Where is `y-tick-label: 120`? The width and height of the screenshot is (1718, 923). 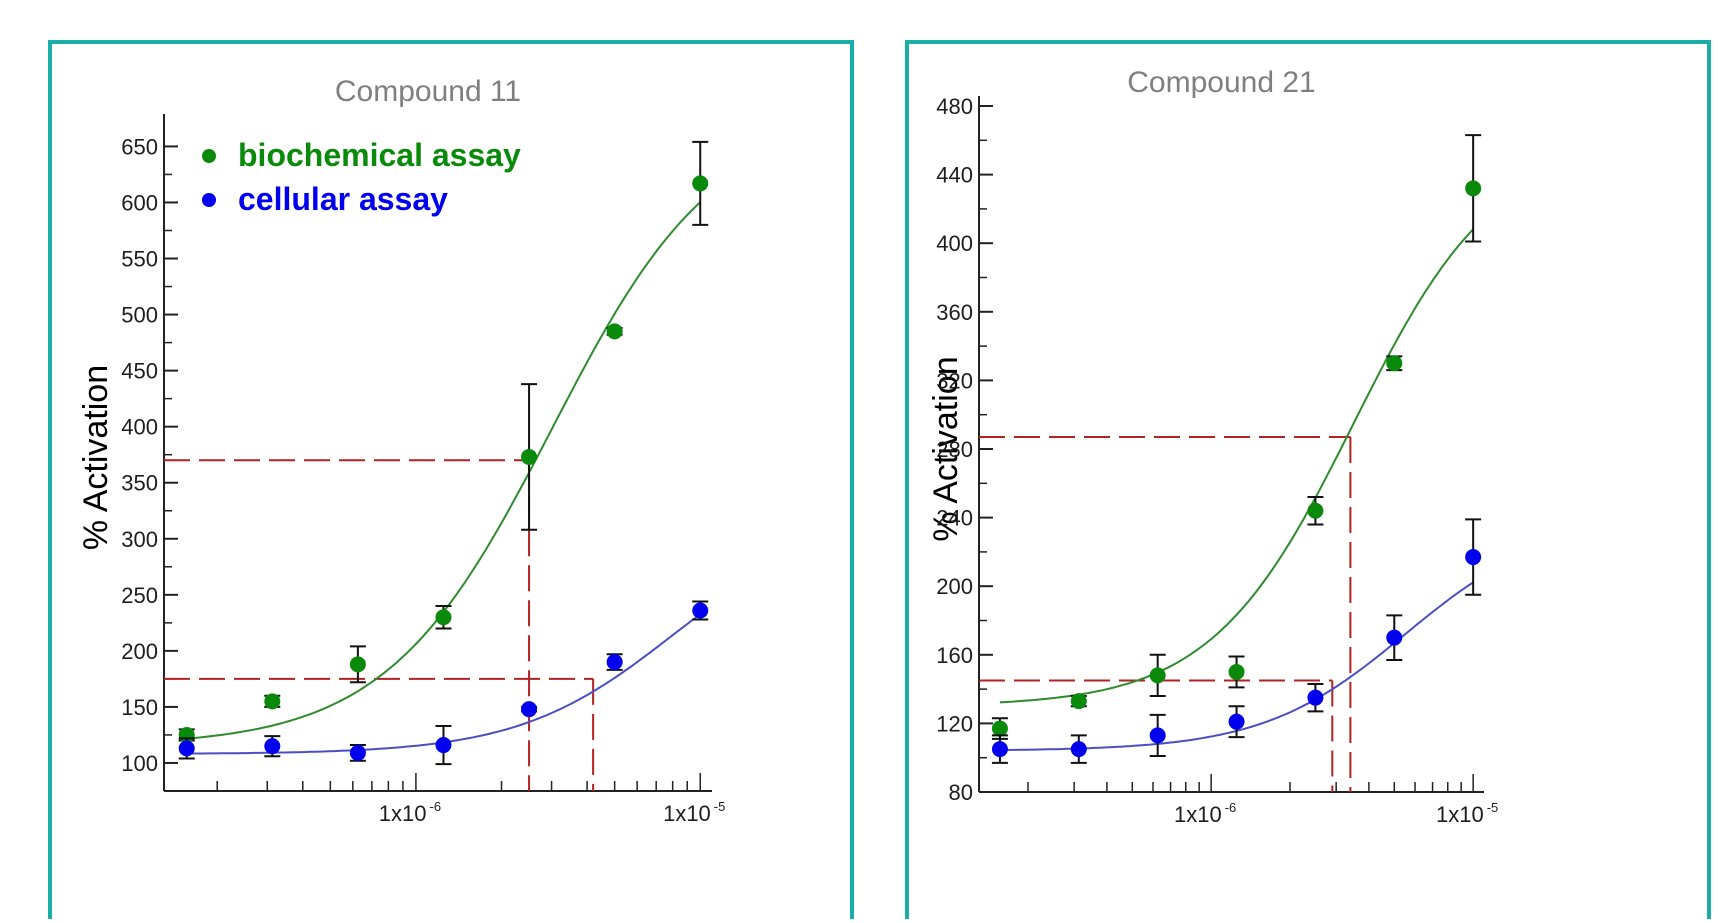 y-tick-label: 120 is located at coordinates (954, 723).